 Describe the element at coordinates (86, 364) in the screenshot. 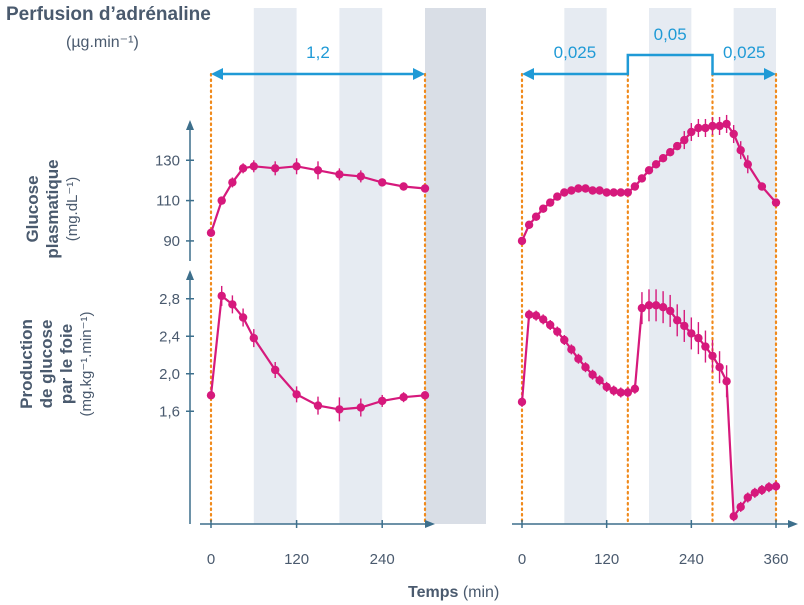

I see `production-axis-unit: (mg.kg⁻¹.min⁻¹)` at that location.